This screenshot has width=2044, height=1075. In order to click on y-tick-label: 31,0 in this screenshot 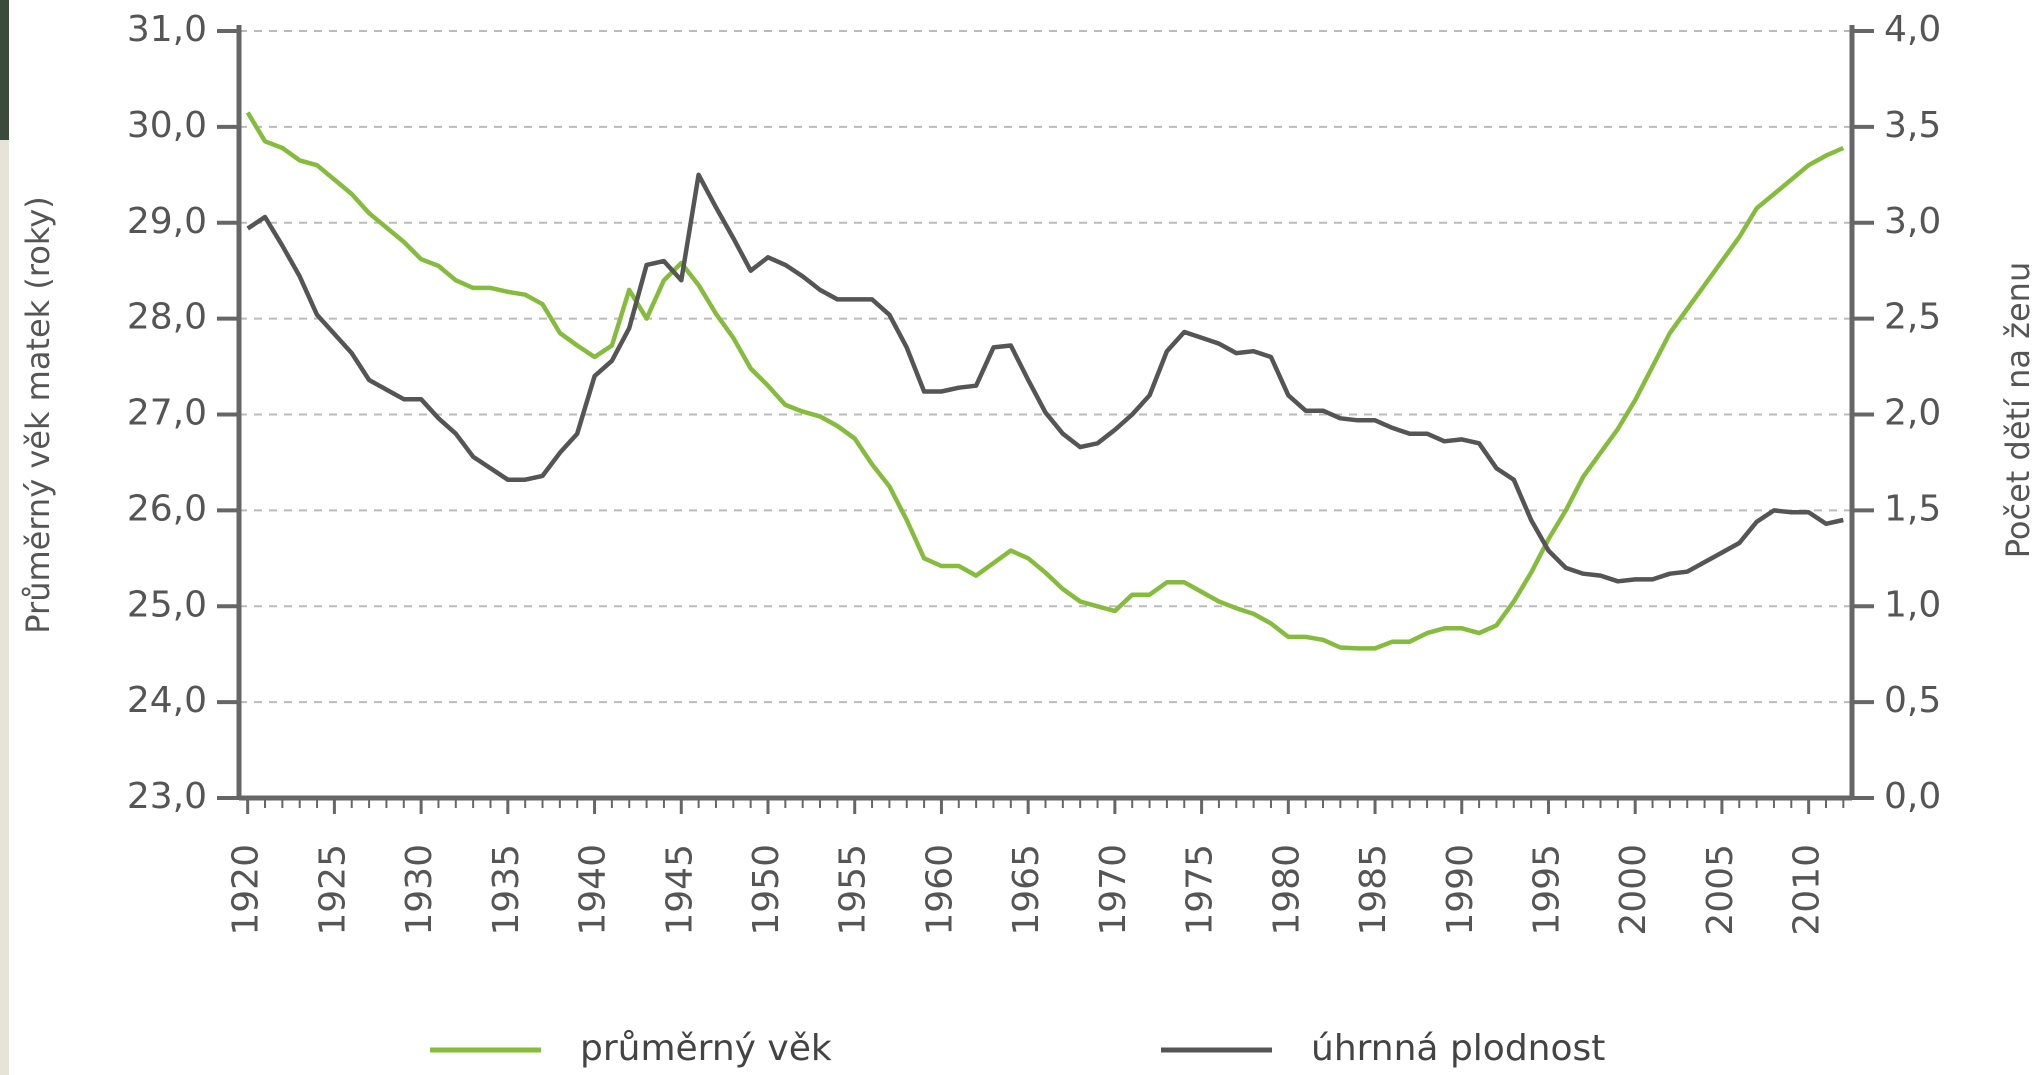, I will do `click(167, 29)`.